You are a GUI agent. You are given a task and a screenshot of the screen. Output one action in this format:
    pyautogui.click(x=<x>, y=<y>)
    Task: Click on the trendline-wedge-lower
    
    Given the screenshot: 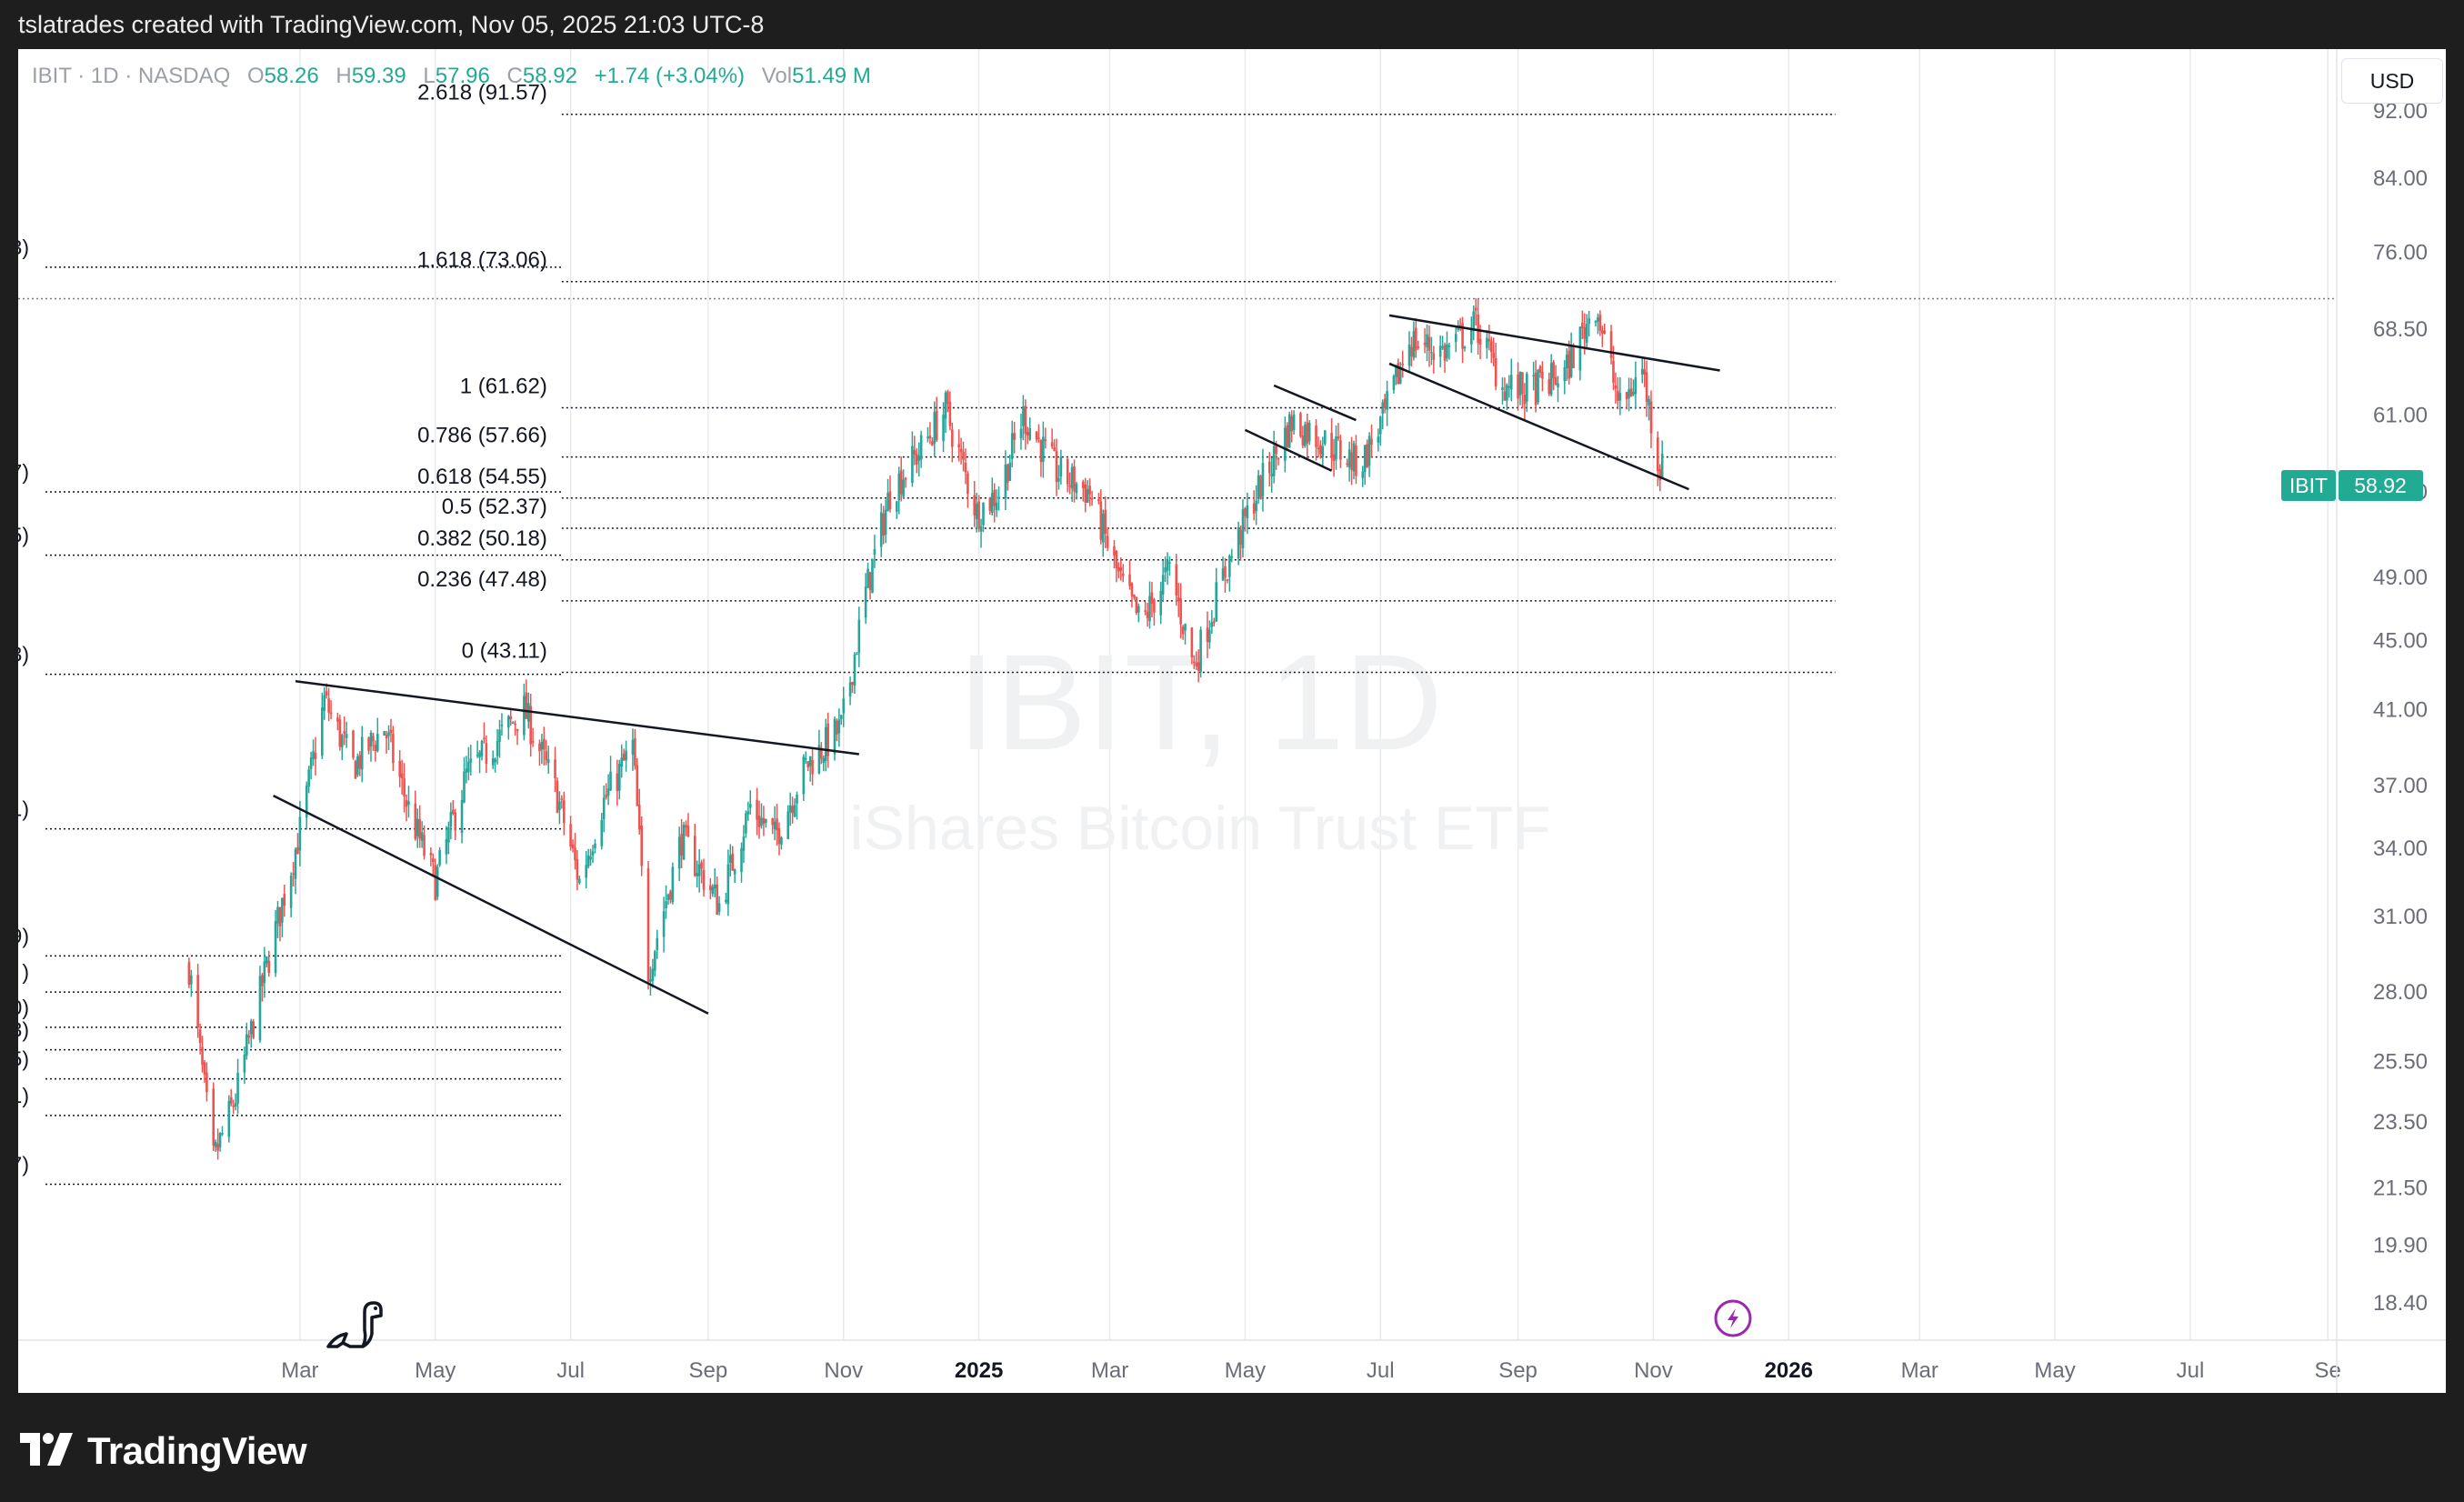 What is the action you would take?
    pyautogui.click(x=1538, y=427)
    